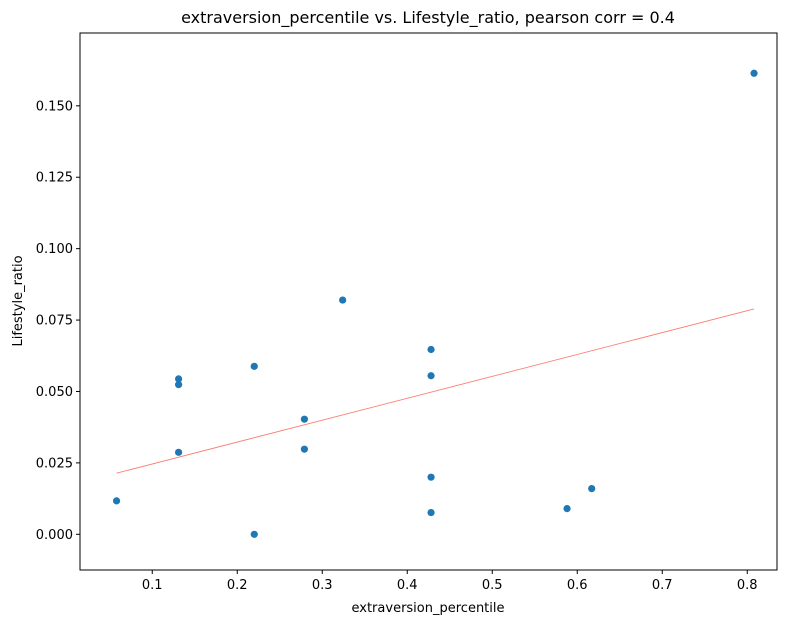  What do you see at coordinates (407, 585) in the screenshot?
I see `x-tick-label: 0.4` at bounding box center [407, 585].